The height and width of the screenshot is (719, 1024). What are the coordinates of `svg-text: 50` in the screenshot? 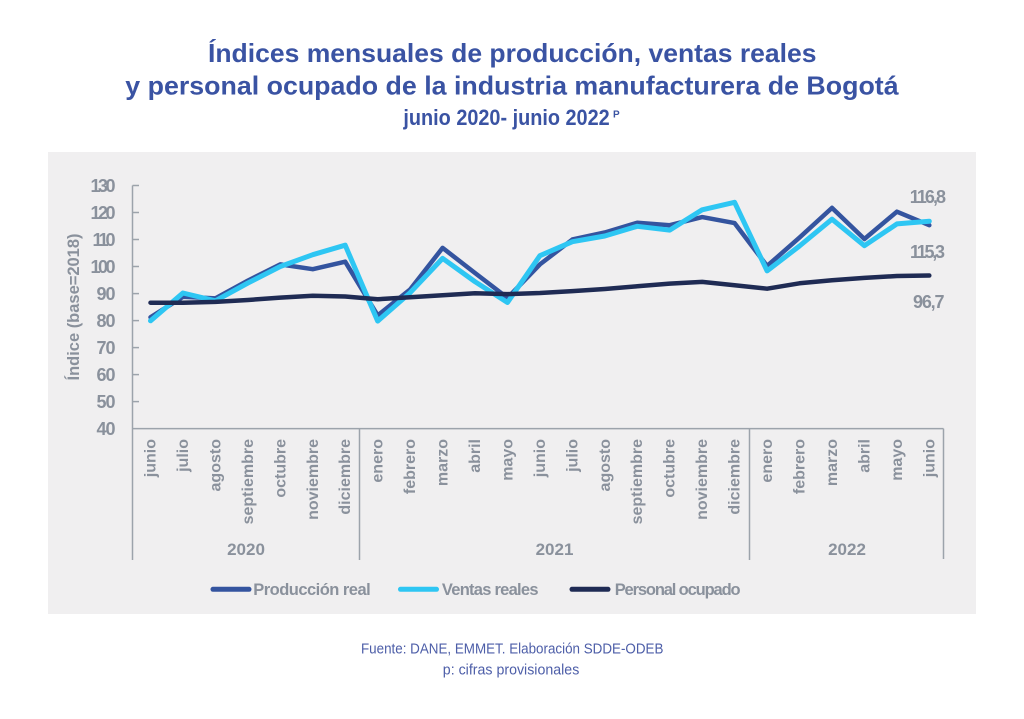 It's located at (106, 402).